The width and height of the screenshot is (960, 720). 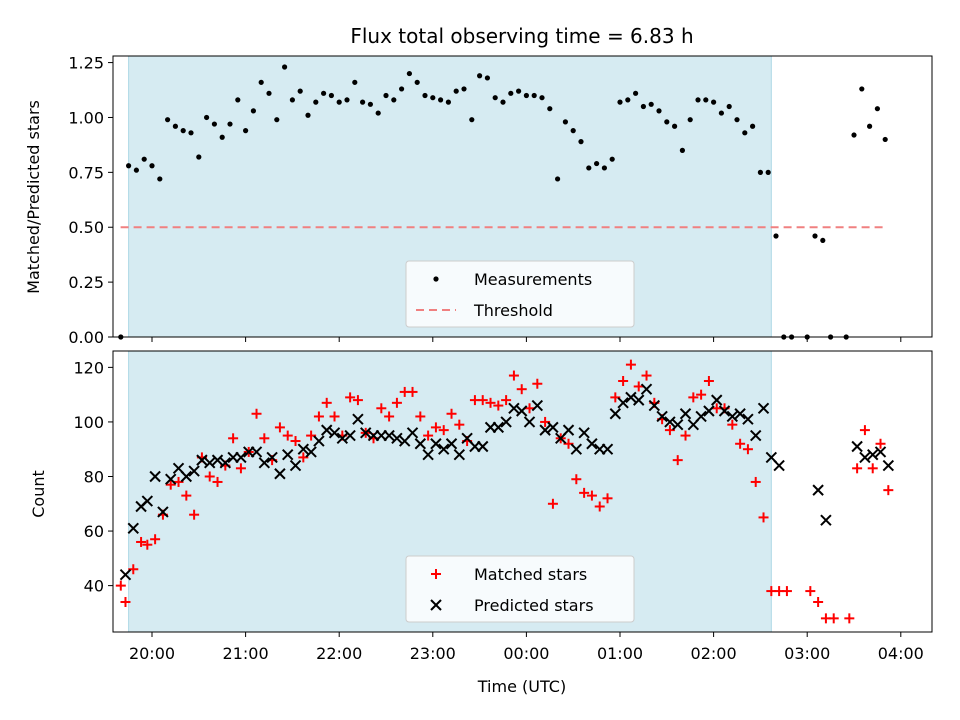 I want to click on y-tick-label: 100, so click(x=88, y=422).